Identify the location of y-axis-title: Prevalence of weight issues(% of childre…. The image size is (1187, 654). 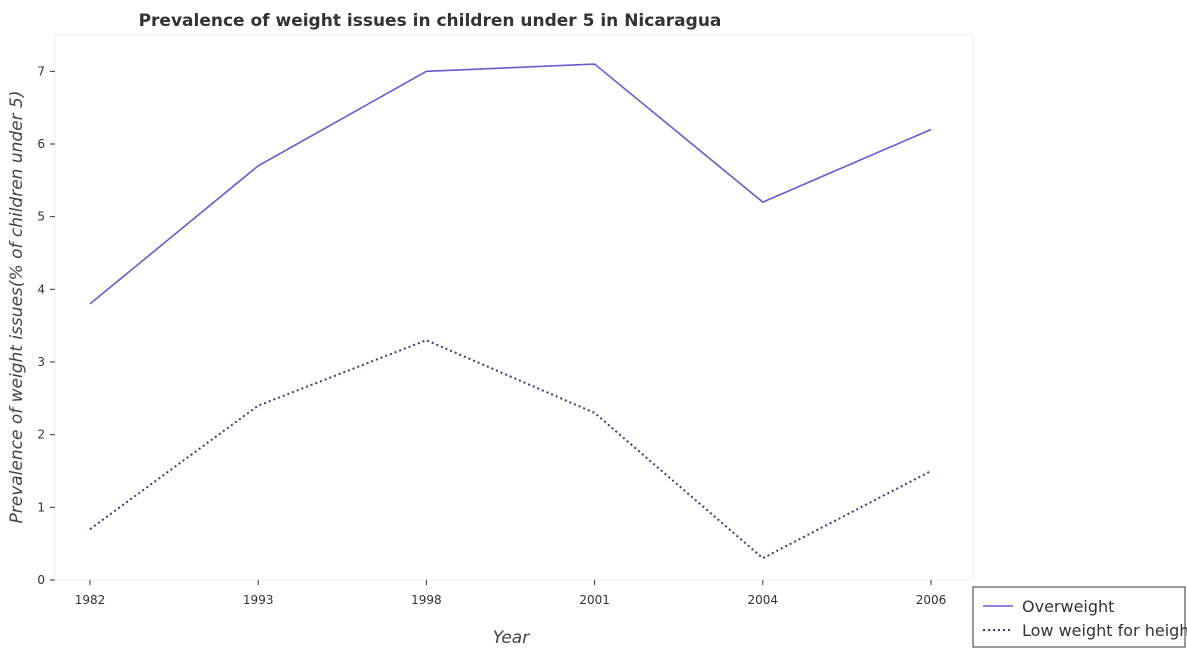
(17, 307).